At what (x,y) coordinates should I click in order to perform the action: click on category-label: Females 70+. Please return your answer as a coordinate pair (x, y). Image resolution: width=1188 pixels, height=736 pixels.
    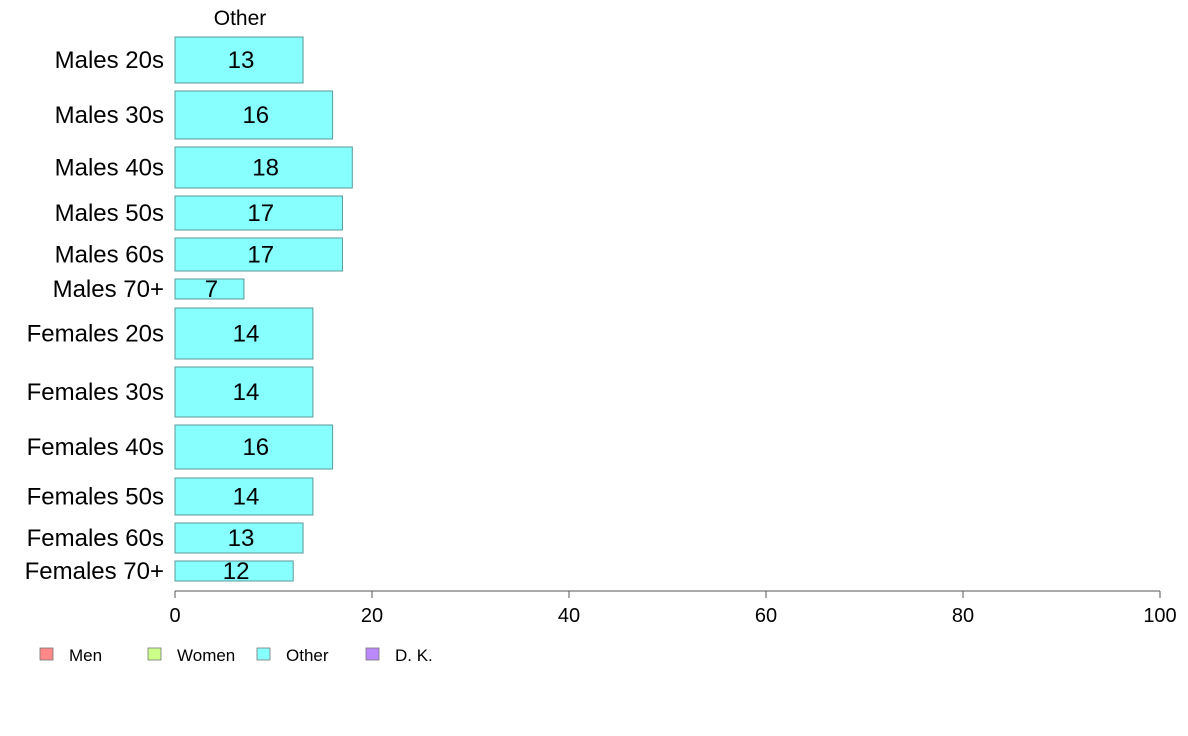
    Looking at the image, I should click on (94, 571).